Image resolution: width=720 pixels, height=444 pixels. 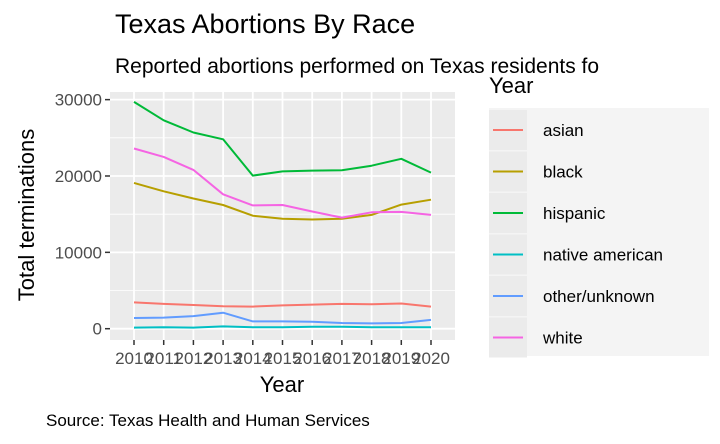 I want to click on y-tick-label: 10000, so click(x=78, y=252).